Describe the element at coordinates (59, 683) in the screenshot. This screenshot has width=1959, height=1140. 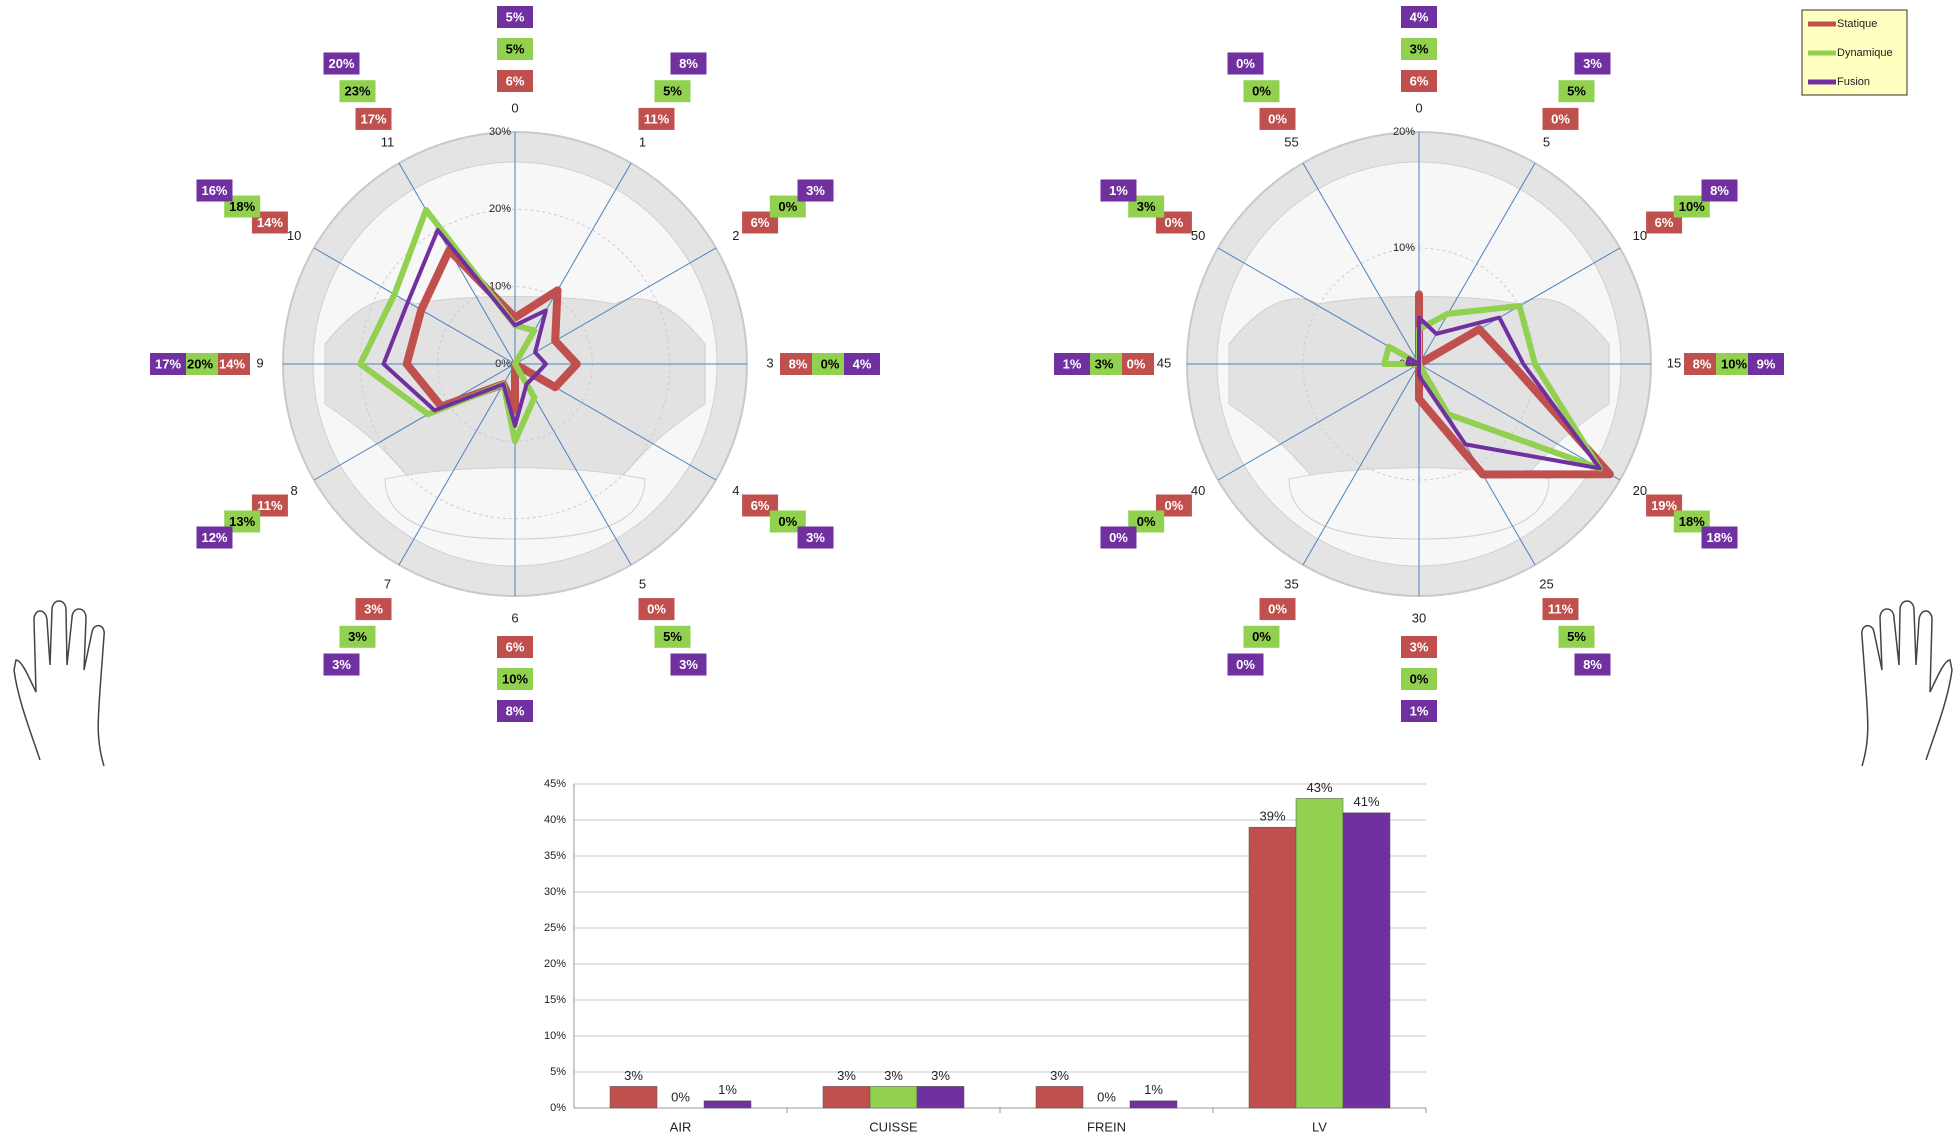
I see `left-hand` at that location.